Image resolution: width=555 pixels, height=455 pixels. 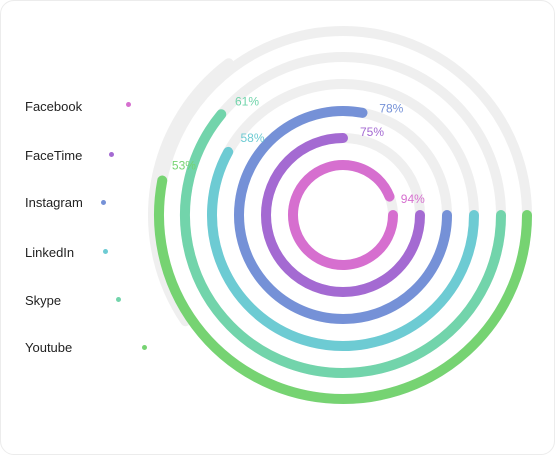 What do you see at coordinates (43, 300) in the screenshot?
I see `legend-label-skype: Skype` at bounding box center [43, 300].